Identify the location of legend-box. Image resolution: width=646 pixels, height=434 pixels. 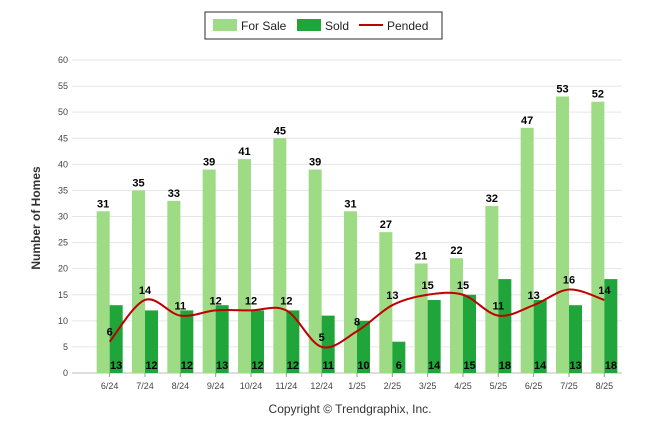
(323, 25).